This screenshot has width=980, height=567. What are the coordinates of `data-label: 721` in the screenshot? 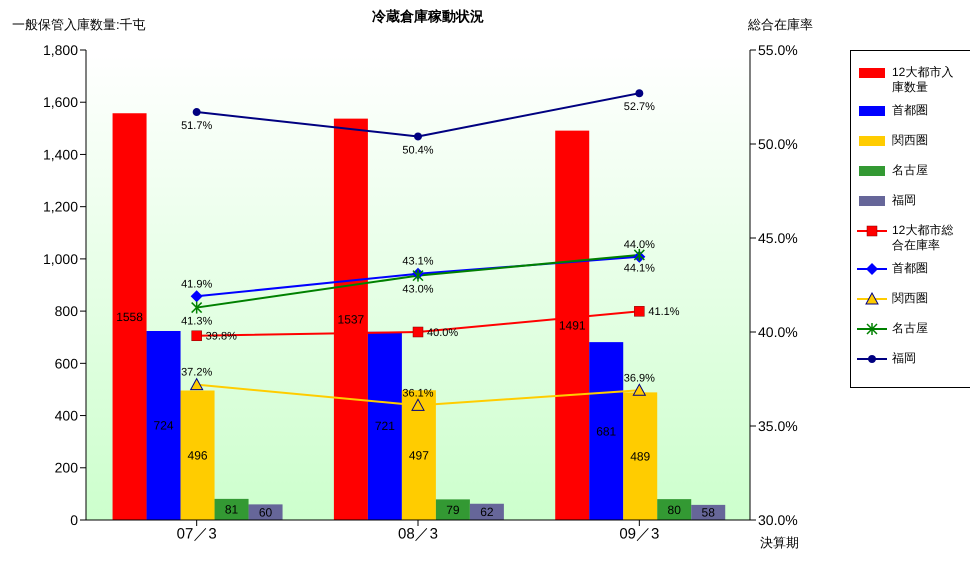 It's located at (385, 426).